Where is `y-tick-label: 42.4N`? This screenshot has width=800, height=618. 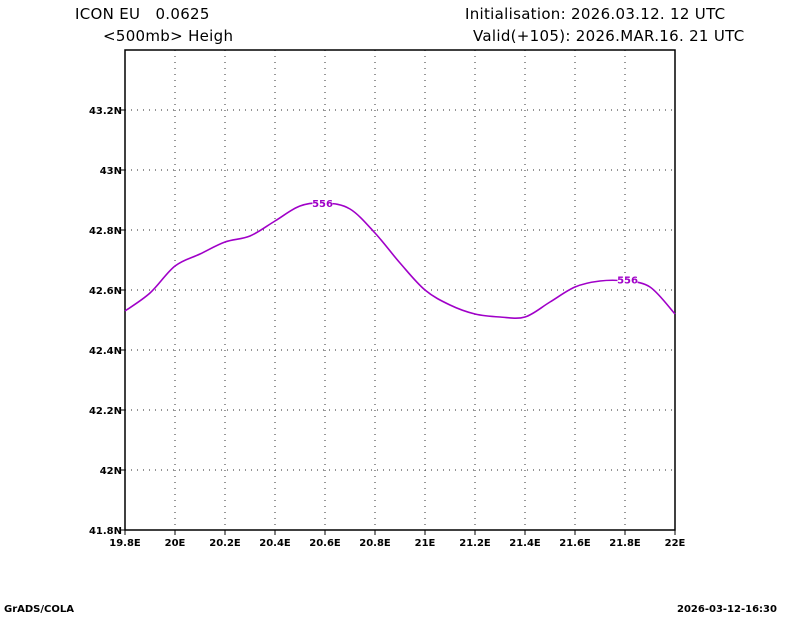 y-tick-label: 42.4N is located at coordinates (105, 351).